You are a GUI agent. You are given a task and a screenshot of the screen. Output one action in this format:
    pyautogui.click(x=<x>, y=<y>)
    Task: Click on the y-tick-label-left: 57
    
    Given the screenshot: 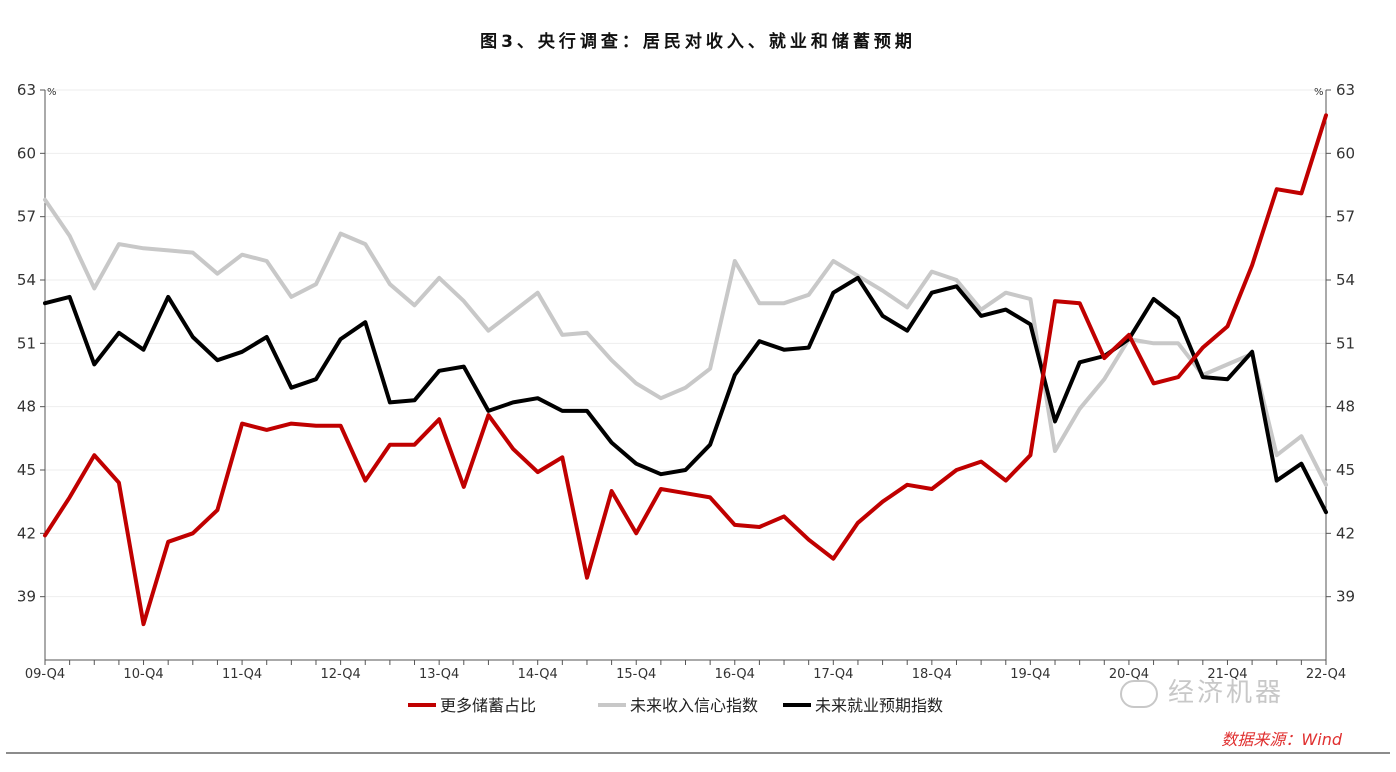 What is the action you would take?
    pyautogui.click(x=26, y=217)
    